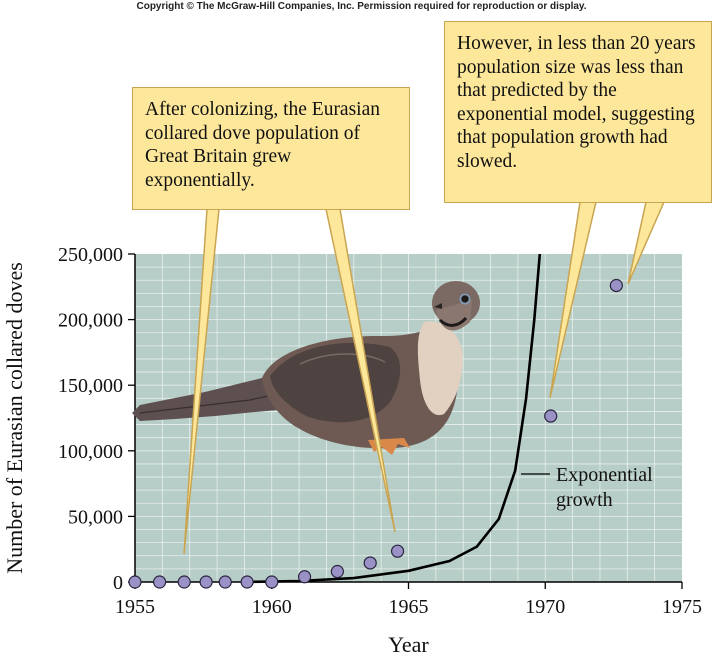 The image size is (723, 657). I want to click on x-tick-label: 1960, so click(272, 607).